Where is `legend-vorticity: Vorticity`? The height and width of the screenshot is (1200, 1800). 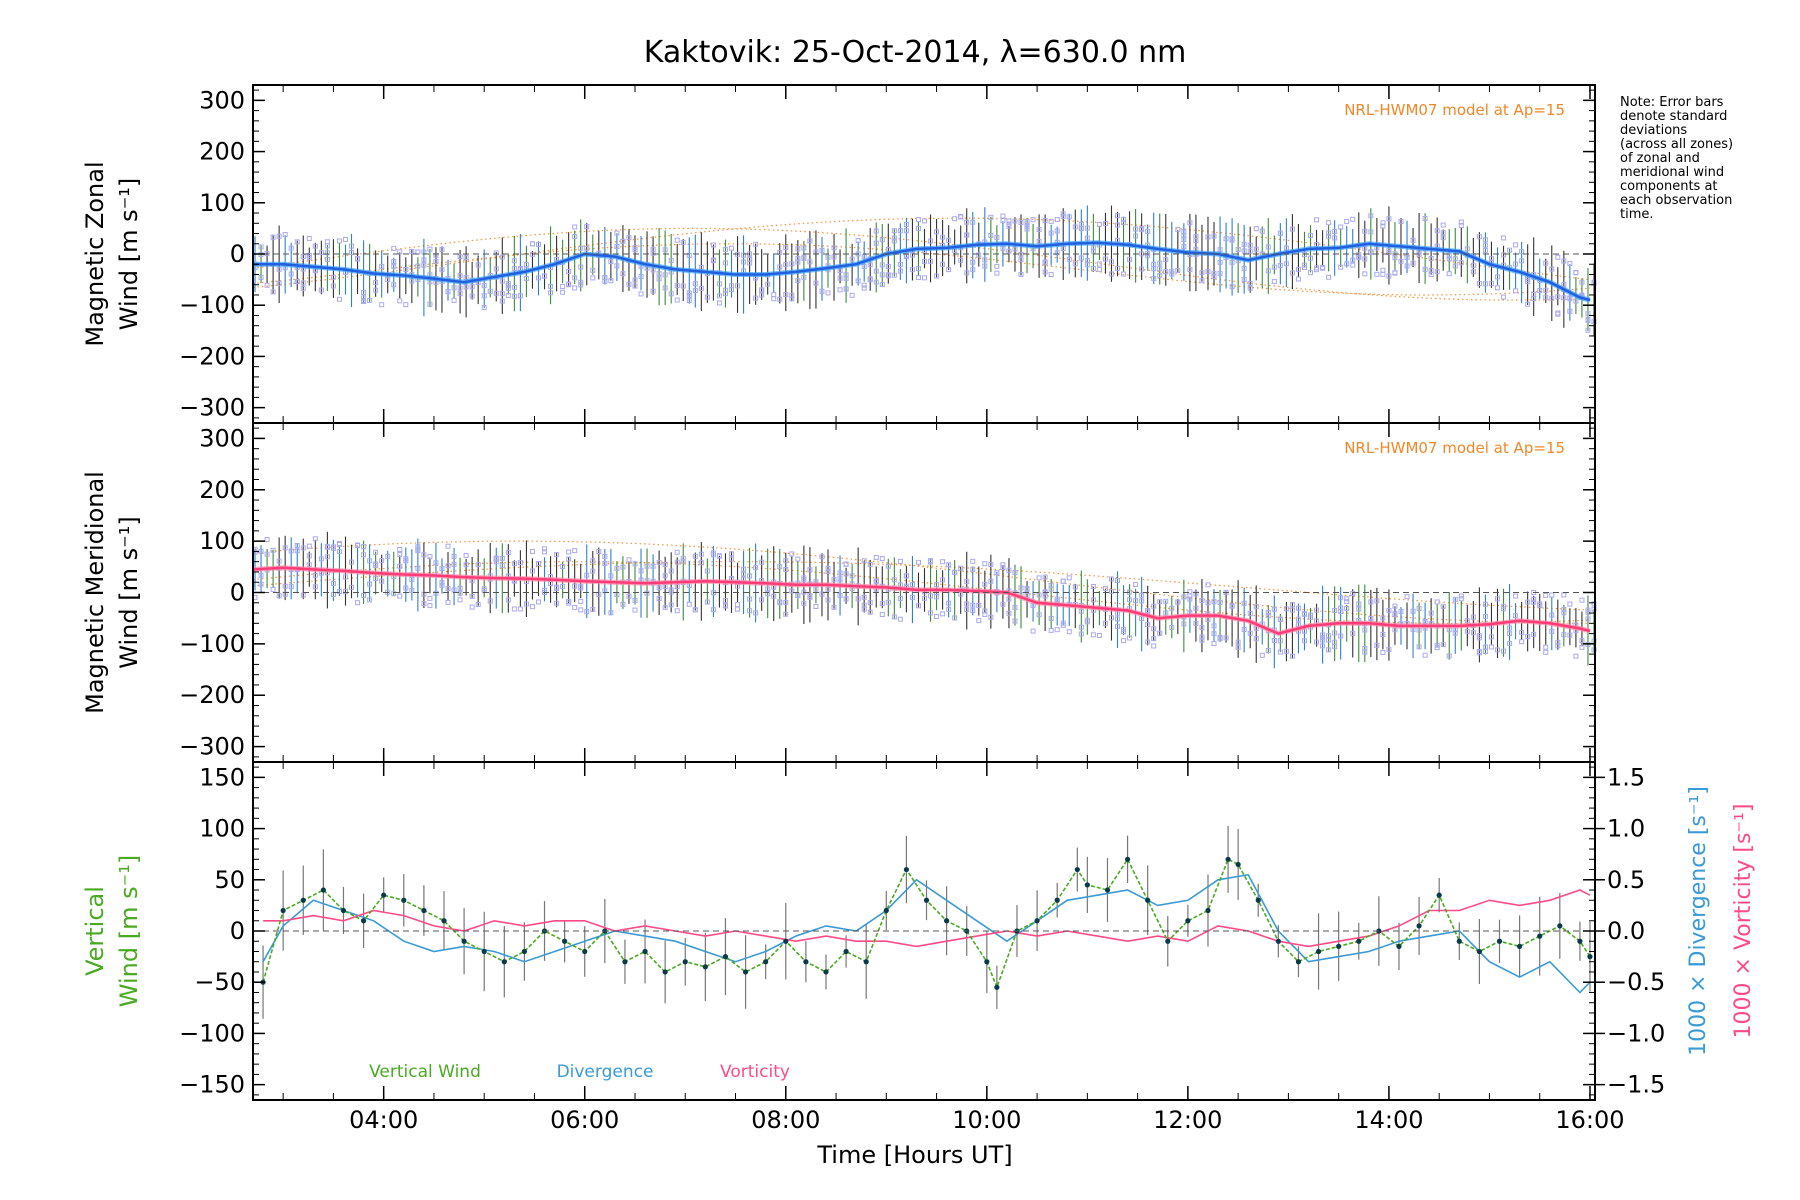
legend-vorticity: Vorticity is located at coordinates (755, 1072).